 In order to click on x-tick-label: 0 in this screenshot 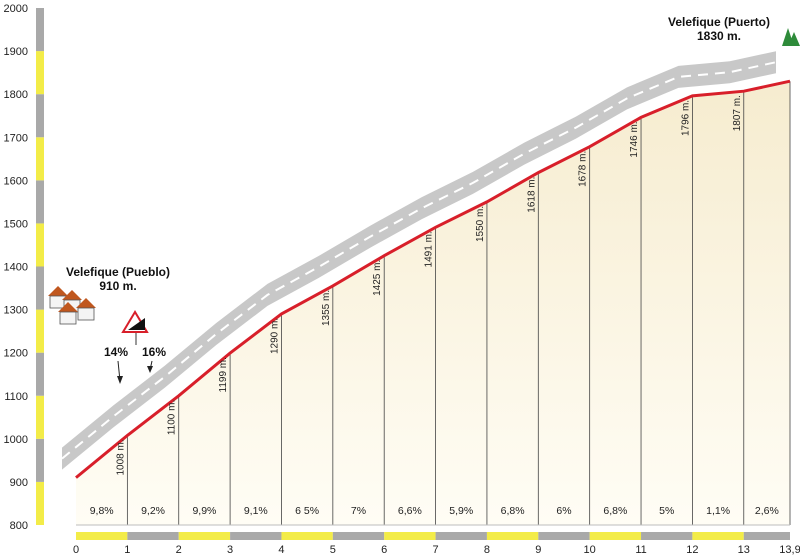, I will do `click(76, 550)`.